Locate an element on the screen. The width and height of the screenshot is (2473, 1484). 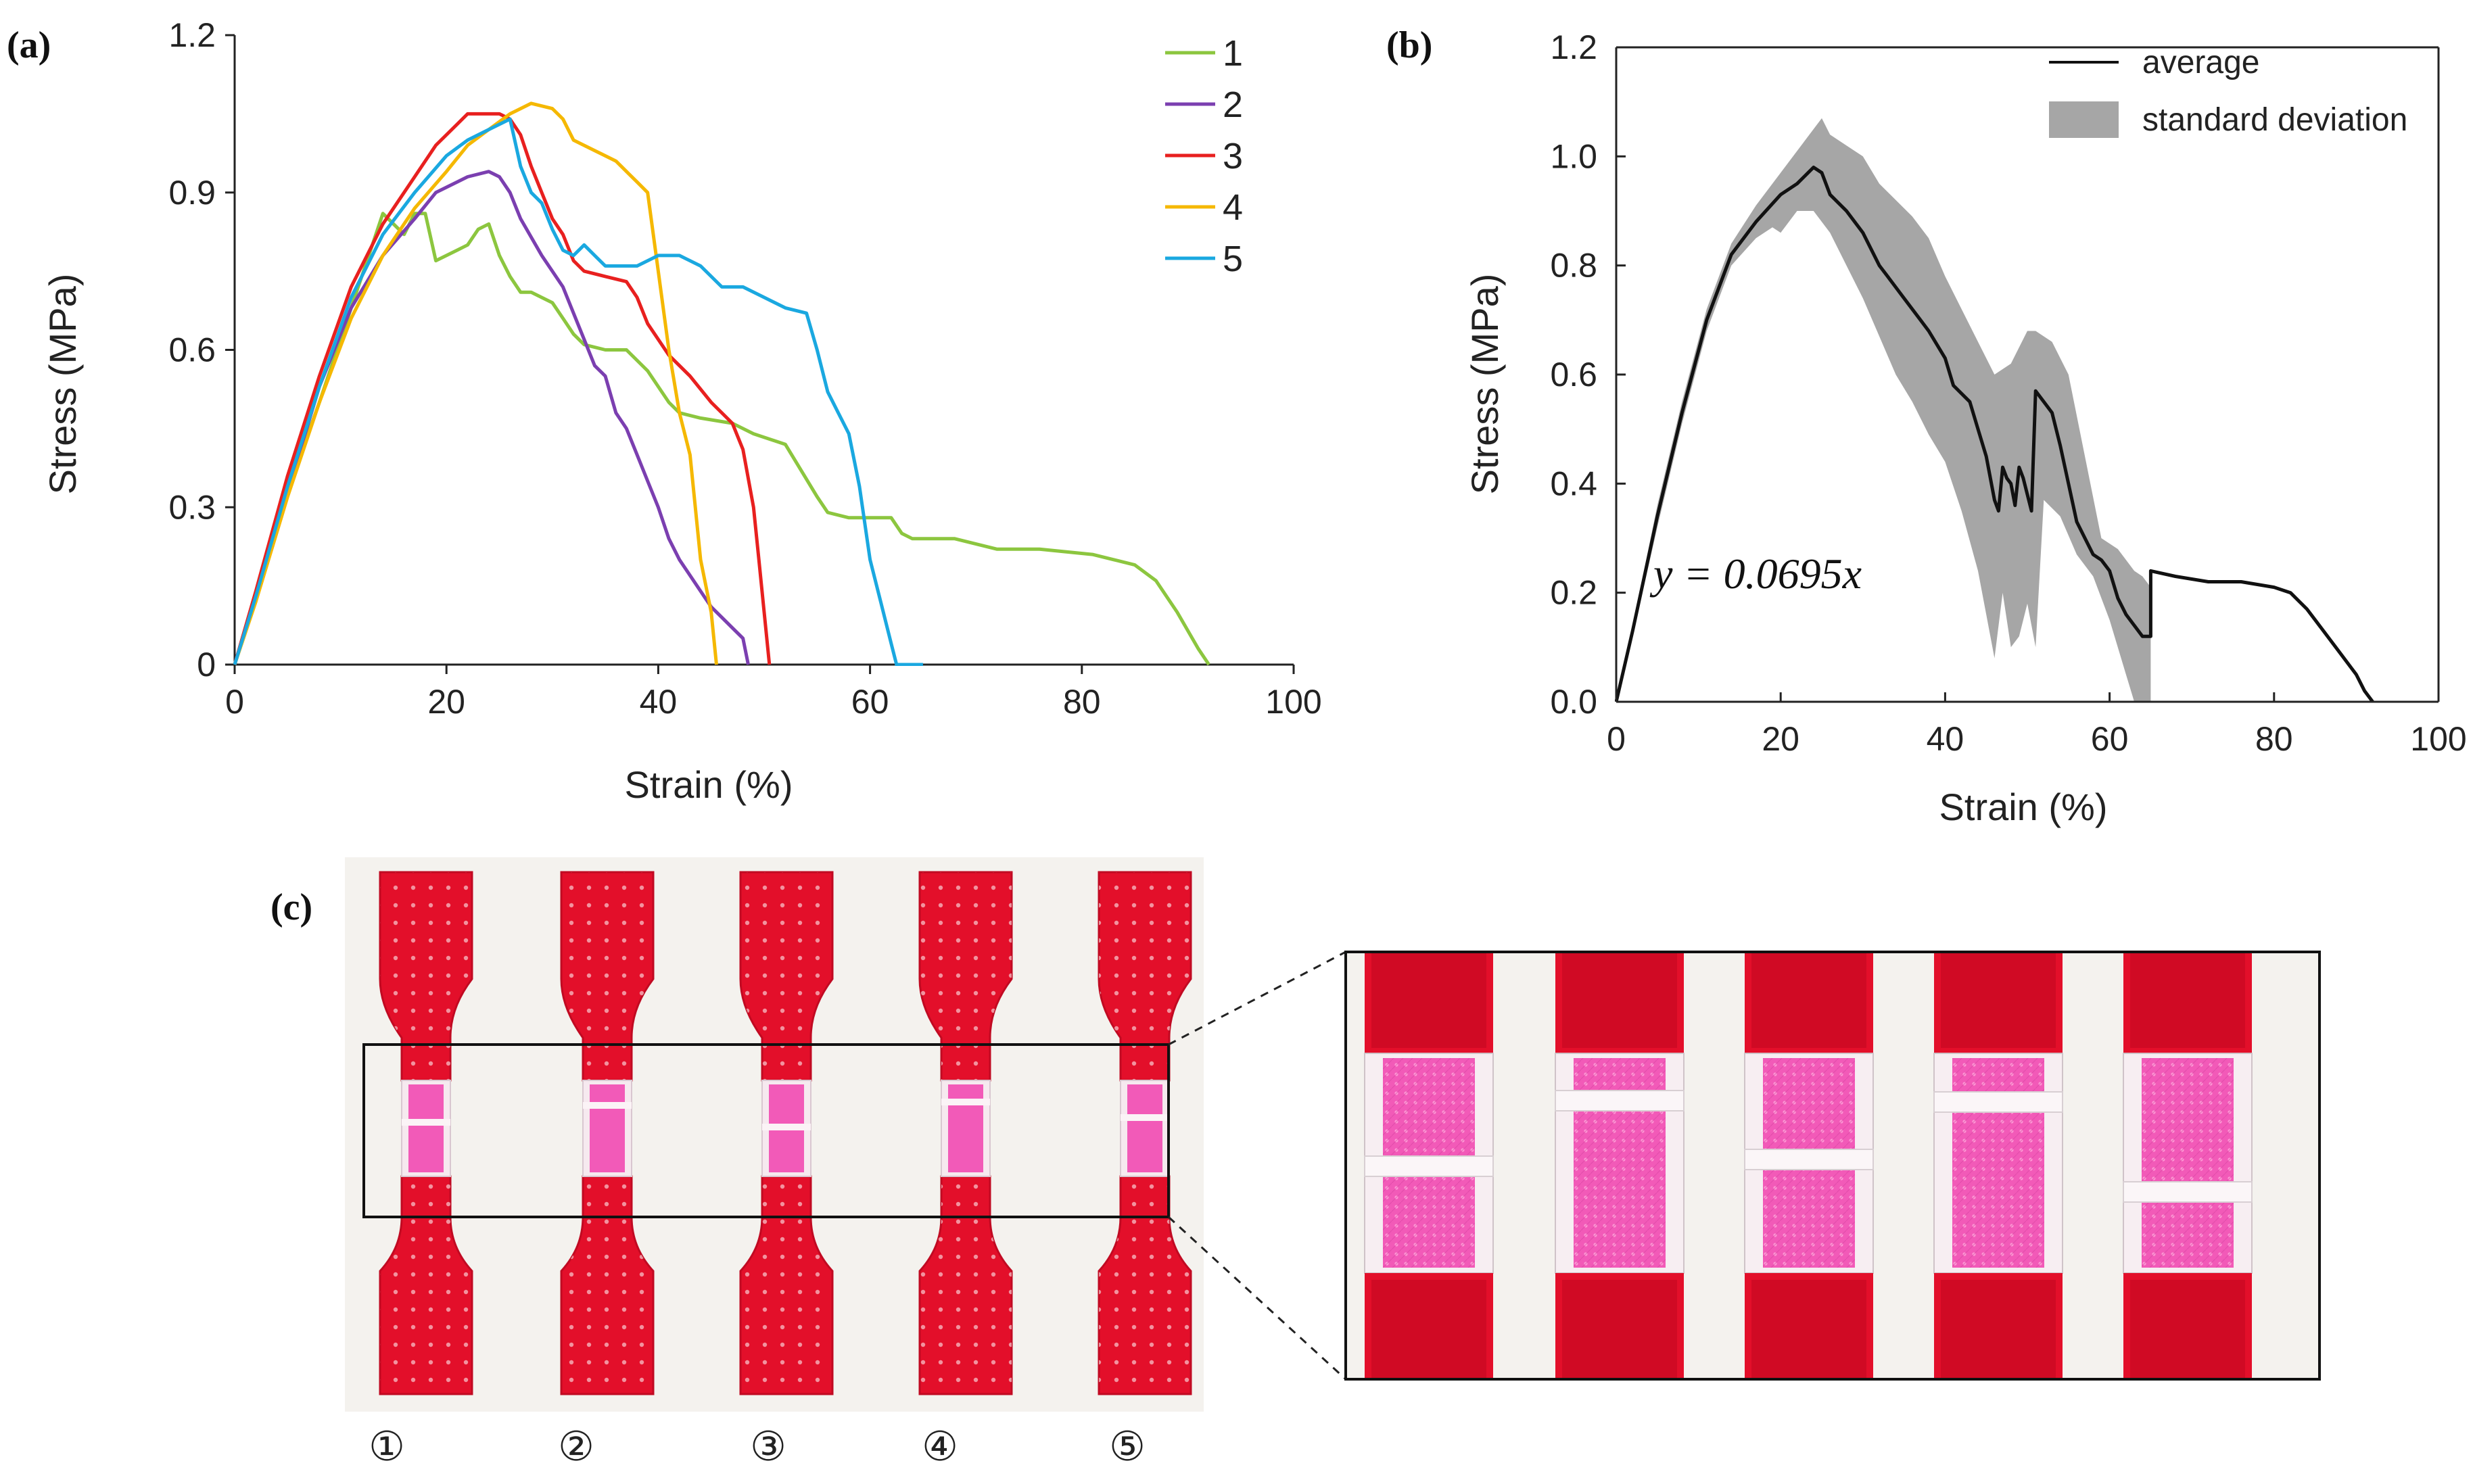
specimen-labels: ① ② ③ ④ ⑤ is located at coordinates (757, 1447).